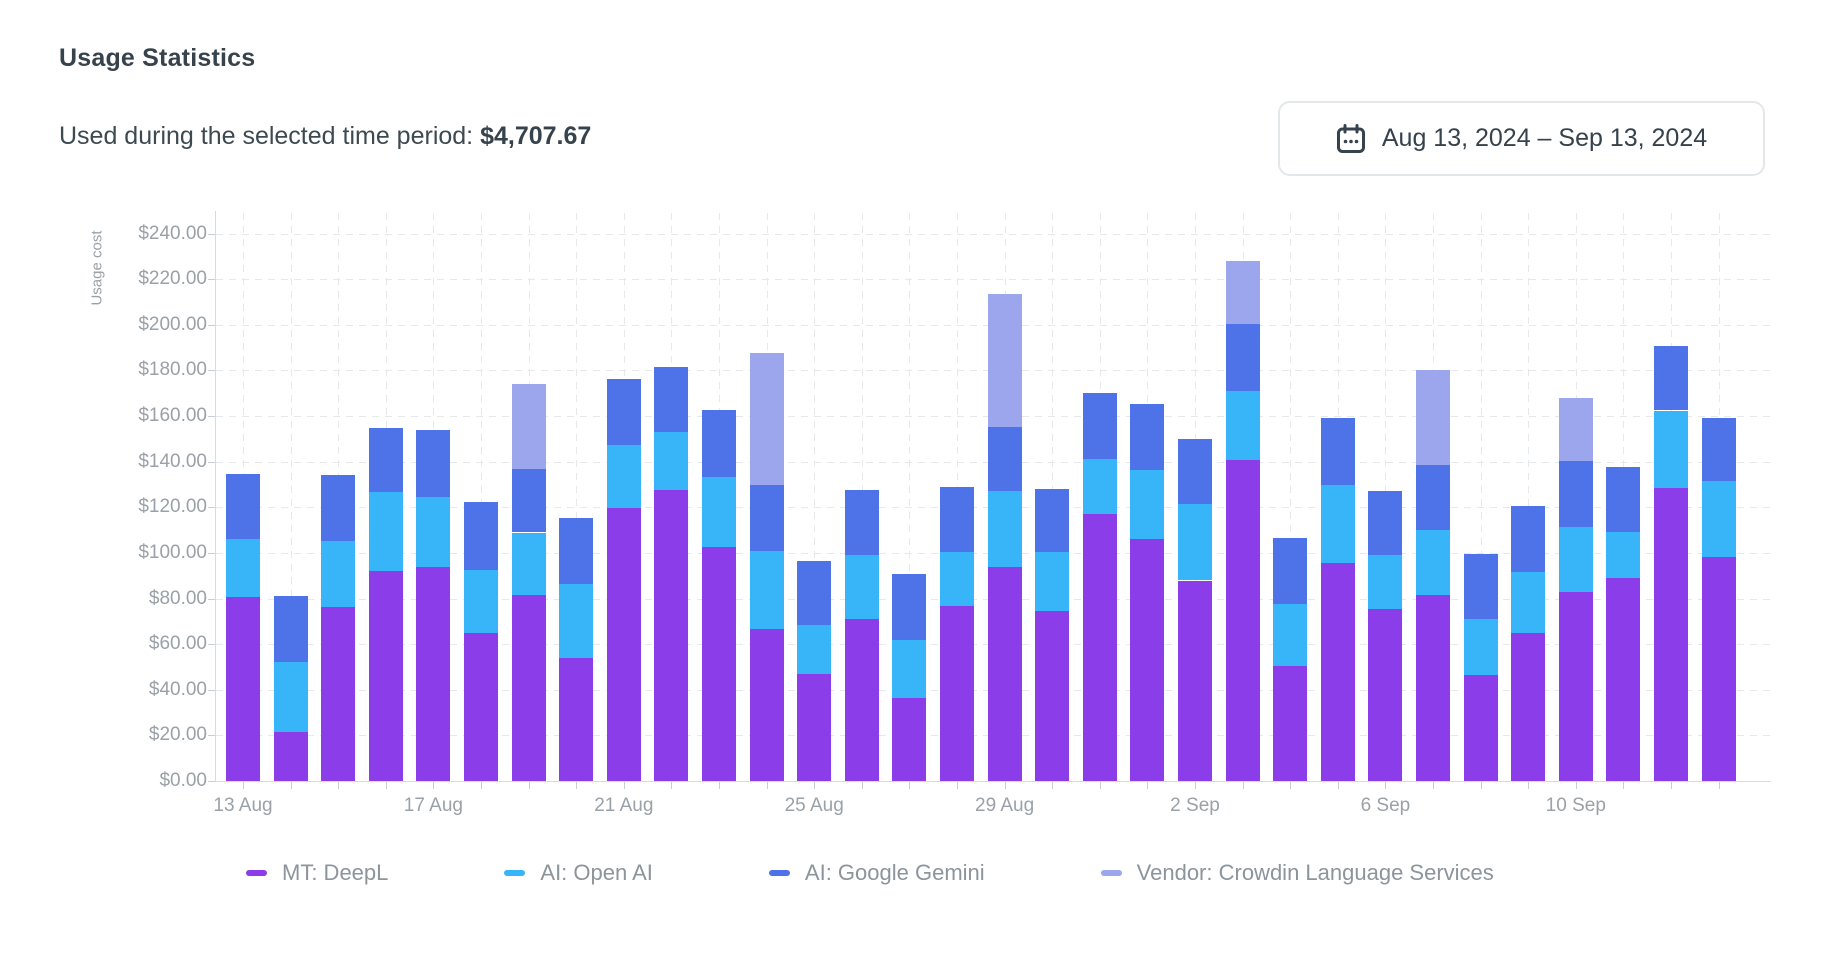  What do you see at coordinates (876, 873) in the screenshot?
I see `legend-item: AI: Google Gemini` at bounding box center [876, 873].